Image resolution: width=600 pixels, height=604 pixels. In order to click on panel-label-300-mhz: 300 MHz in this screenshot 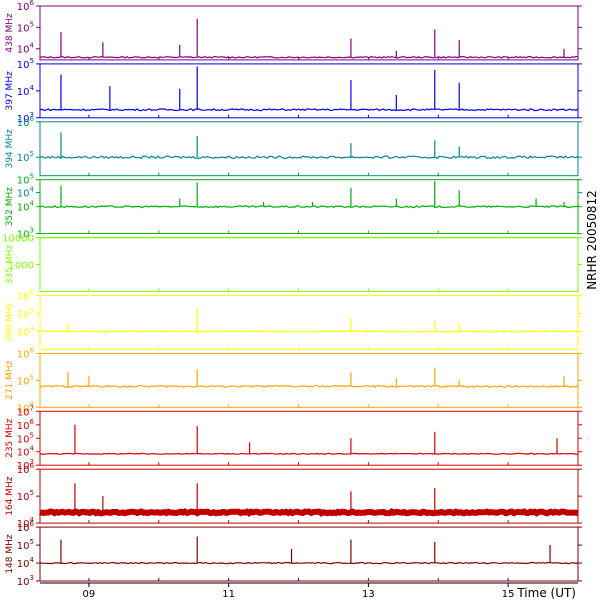, I will do `click(10, 323)`.